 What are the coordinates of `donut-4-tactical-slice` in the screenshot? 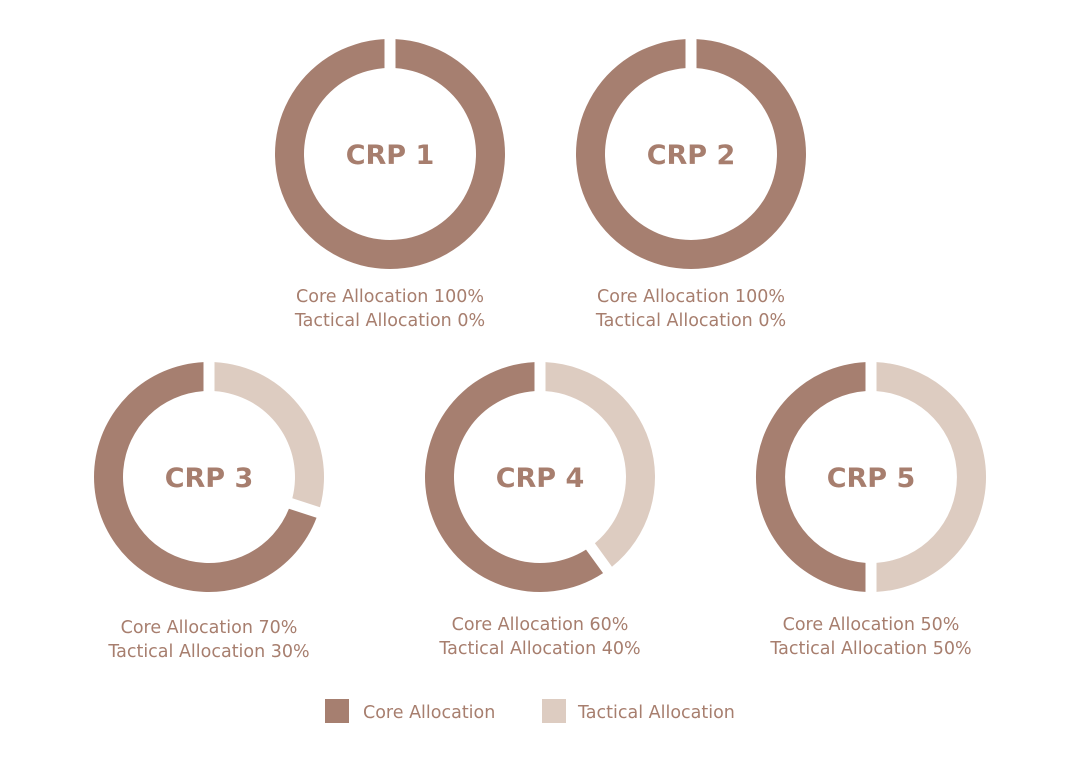 It's located at (600, 464).